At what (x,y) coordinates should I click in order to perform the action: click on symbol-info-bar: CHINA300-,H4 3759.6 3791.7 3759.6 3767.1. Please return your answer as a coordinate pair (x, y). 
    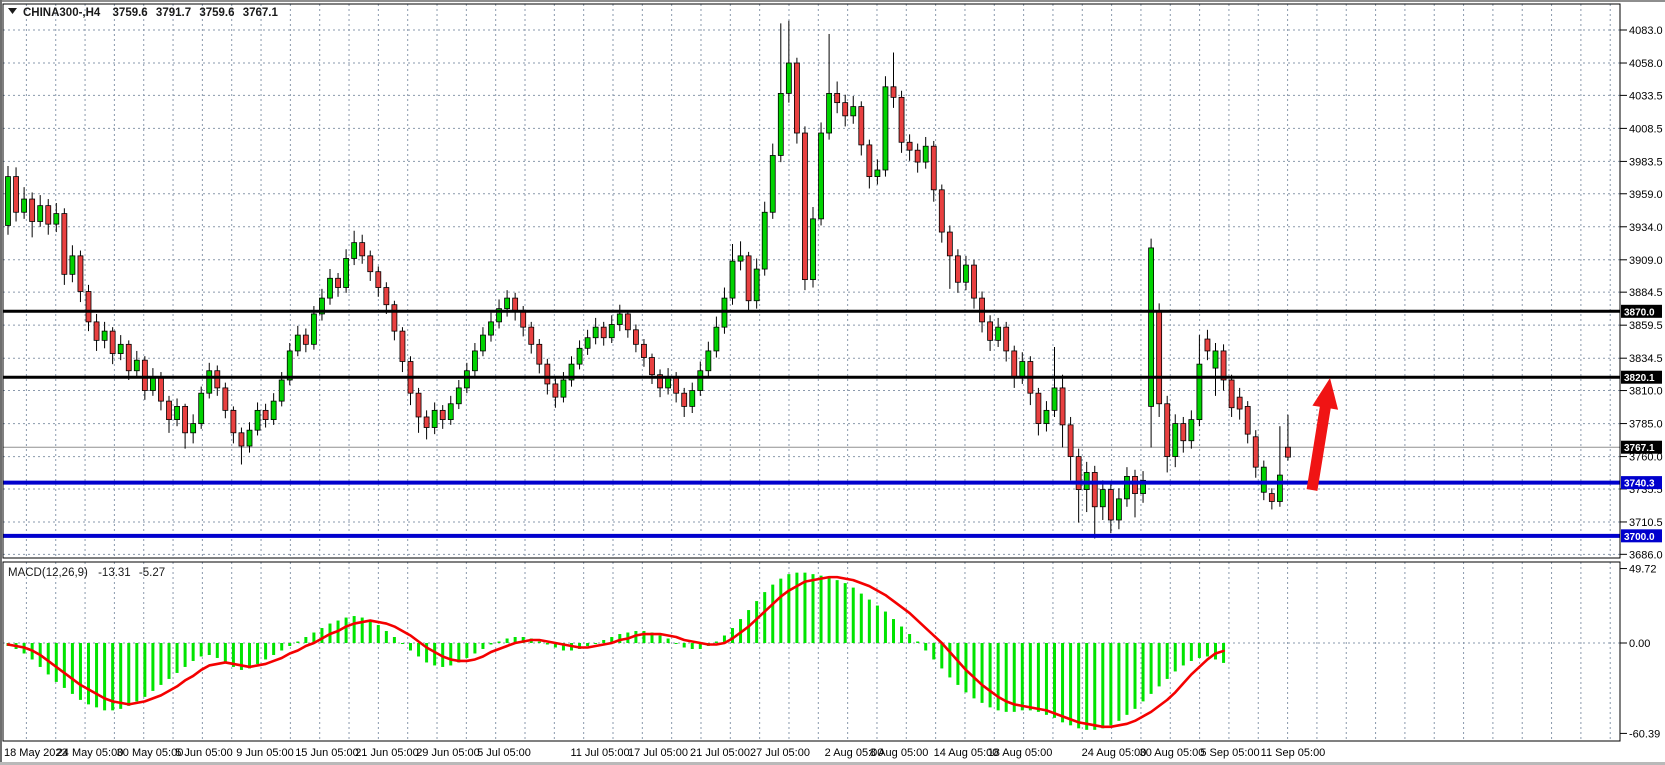
    Looking at the image, I should click on (150, 13).